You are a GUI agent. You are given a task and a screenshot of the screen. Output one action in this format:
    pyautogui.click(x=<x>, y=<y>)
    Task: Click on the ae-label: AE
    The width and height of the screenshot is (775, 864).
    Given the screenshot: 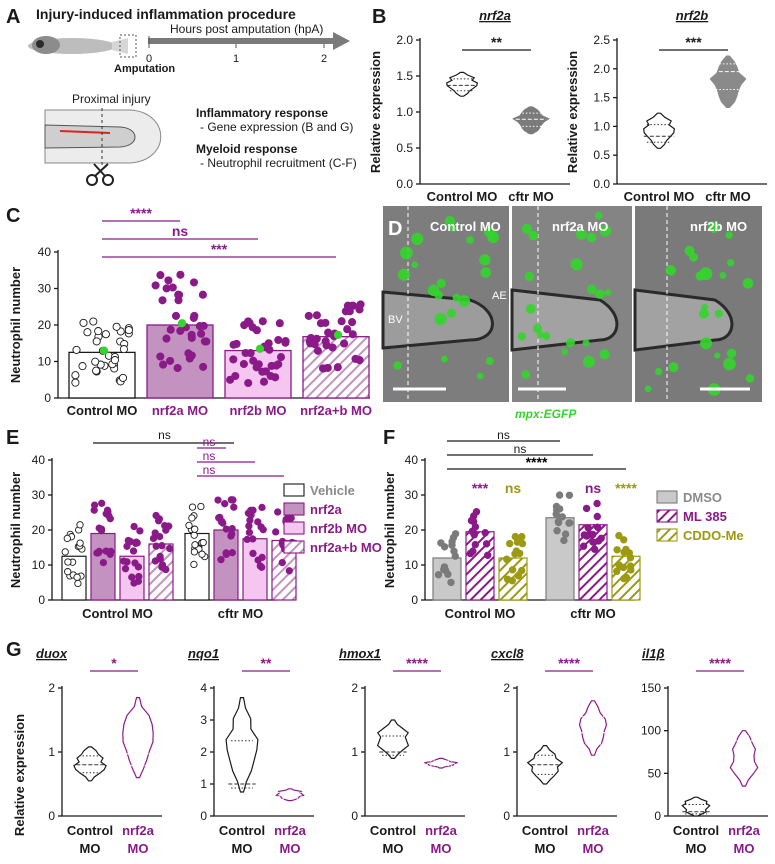 What is the action you would take?
    pyautogui.click(x=499, y=296)
    